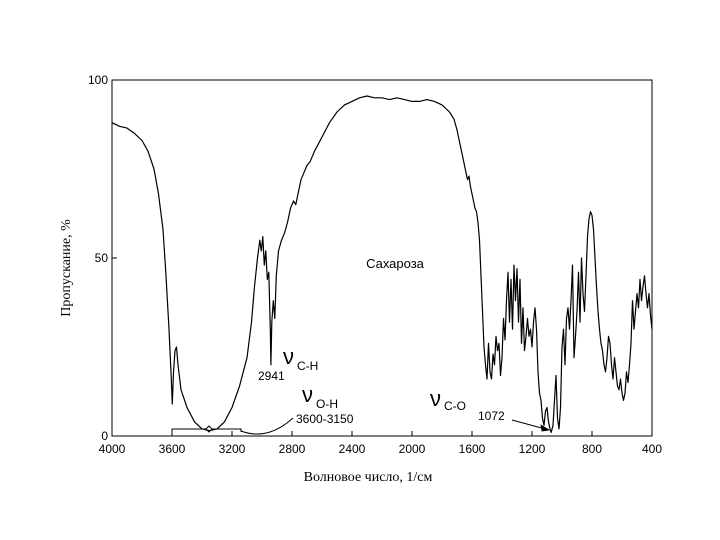 This screenshot has height=540, width=720. What do you see at coordinates (292, 449) in the screenshot?
I see `x-tick-label: 2800` at bounding box center [292, 449].